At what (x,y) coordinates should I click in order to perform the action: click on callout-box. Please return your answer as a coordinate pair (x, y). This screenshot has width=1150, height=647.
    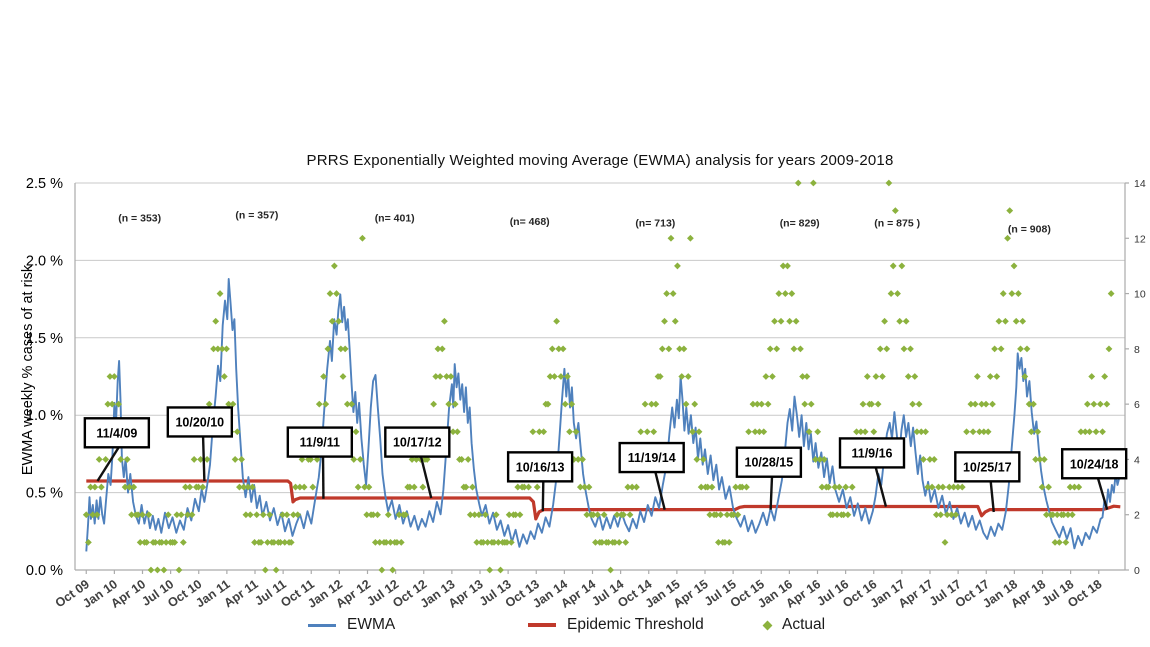
    Looking at the image, I should click on (872, 453).